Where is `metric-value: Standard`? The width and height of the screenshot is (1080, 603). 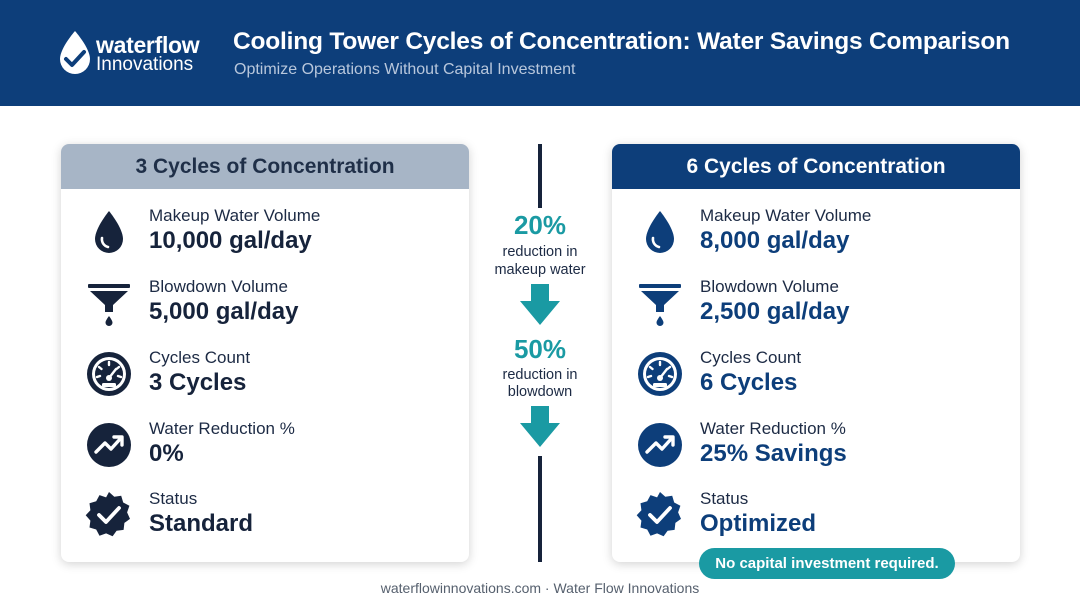
metric-value: Standard is located at coordinates (201, 523).